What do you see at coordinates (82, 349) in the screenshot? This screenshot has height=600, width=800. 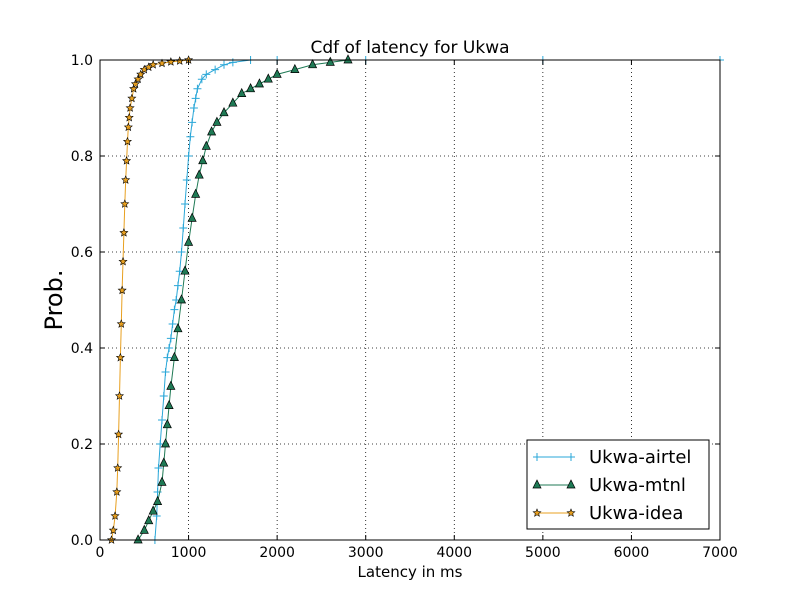 I see `y-tick-label: 0.4` at bounding box center [82, 349].